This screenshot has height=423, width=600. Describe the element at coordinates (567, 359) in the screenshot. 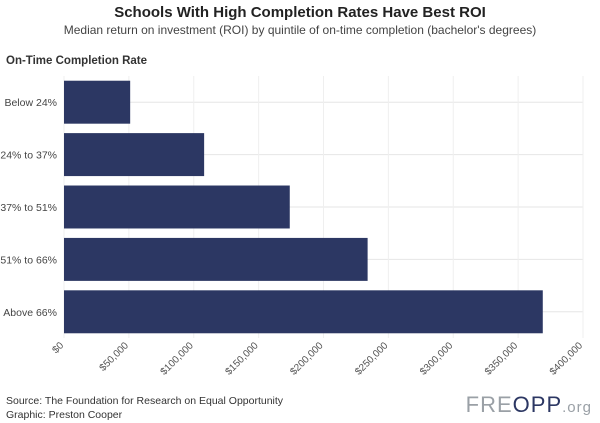

I see `x-tick-label: $400,000` at that location.